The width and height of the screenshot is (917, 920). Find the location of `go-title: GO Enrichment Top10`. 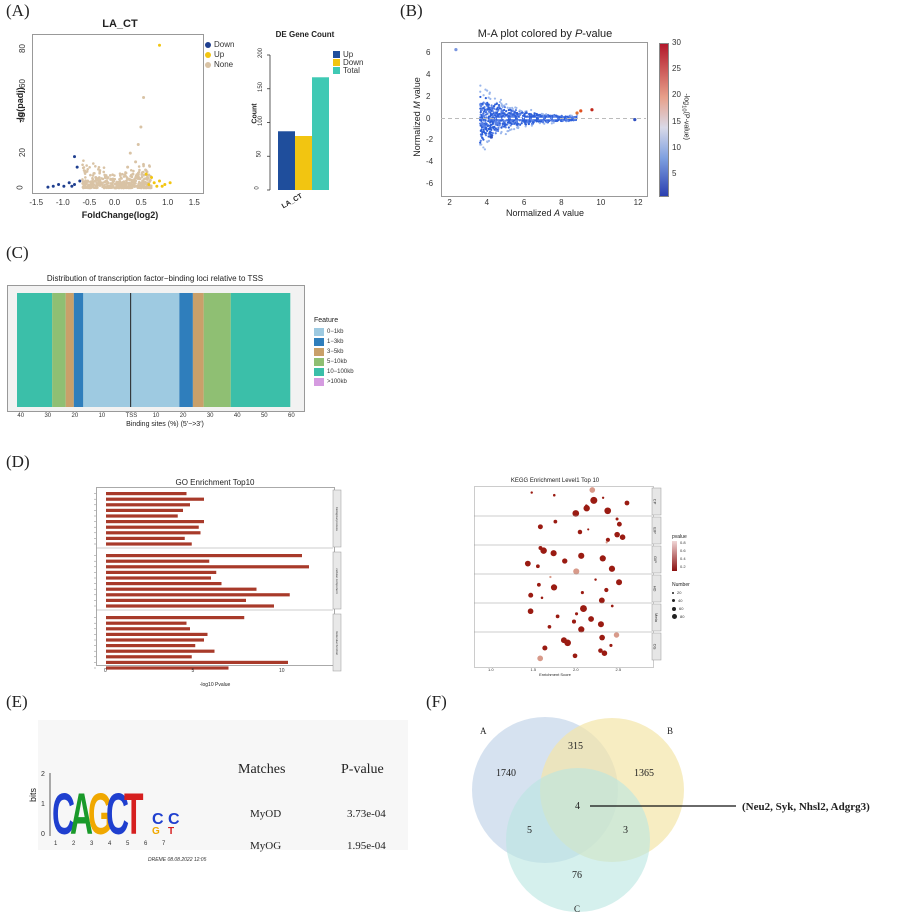

go-title: GO Enrichment Top10 is located at coordinates (215, 482).